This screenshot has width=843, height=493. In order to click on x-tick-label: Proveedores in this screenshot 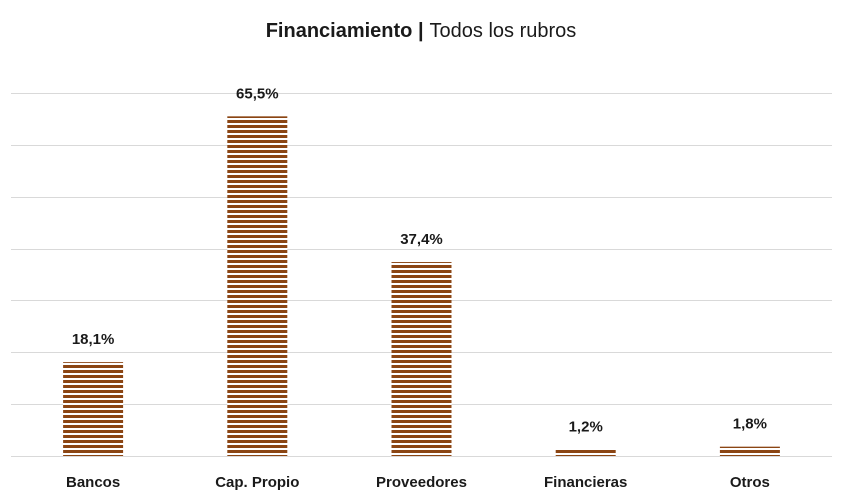, I will do `click(421, 482)`.